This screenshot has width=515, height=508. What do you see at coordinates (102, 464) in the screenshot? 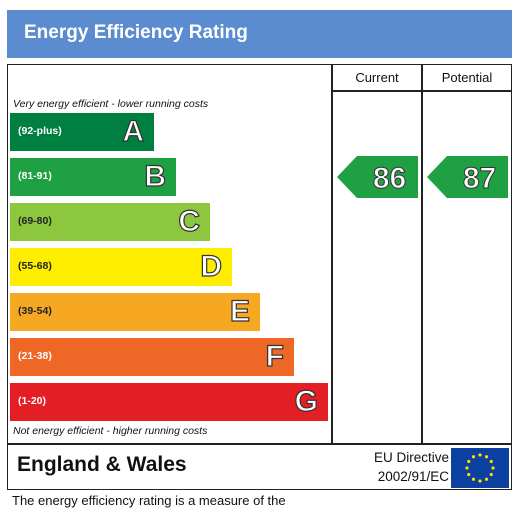
I see `region-label: England & Wales` at bounding box center [102, 464].